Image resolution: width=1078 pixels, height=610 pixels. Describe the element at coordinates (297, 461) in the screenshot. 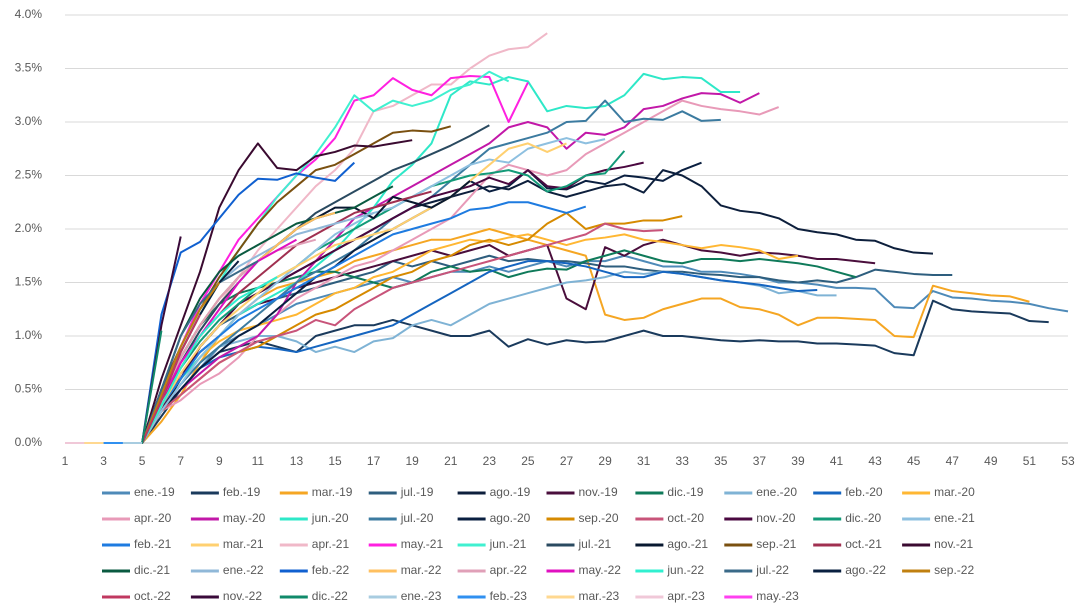

I see `x-tick-label: 13` at that location.